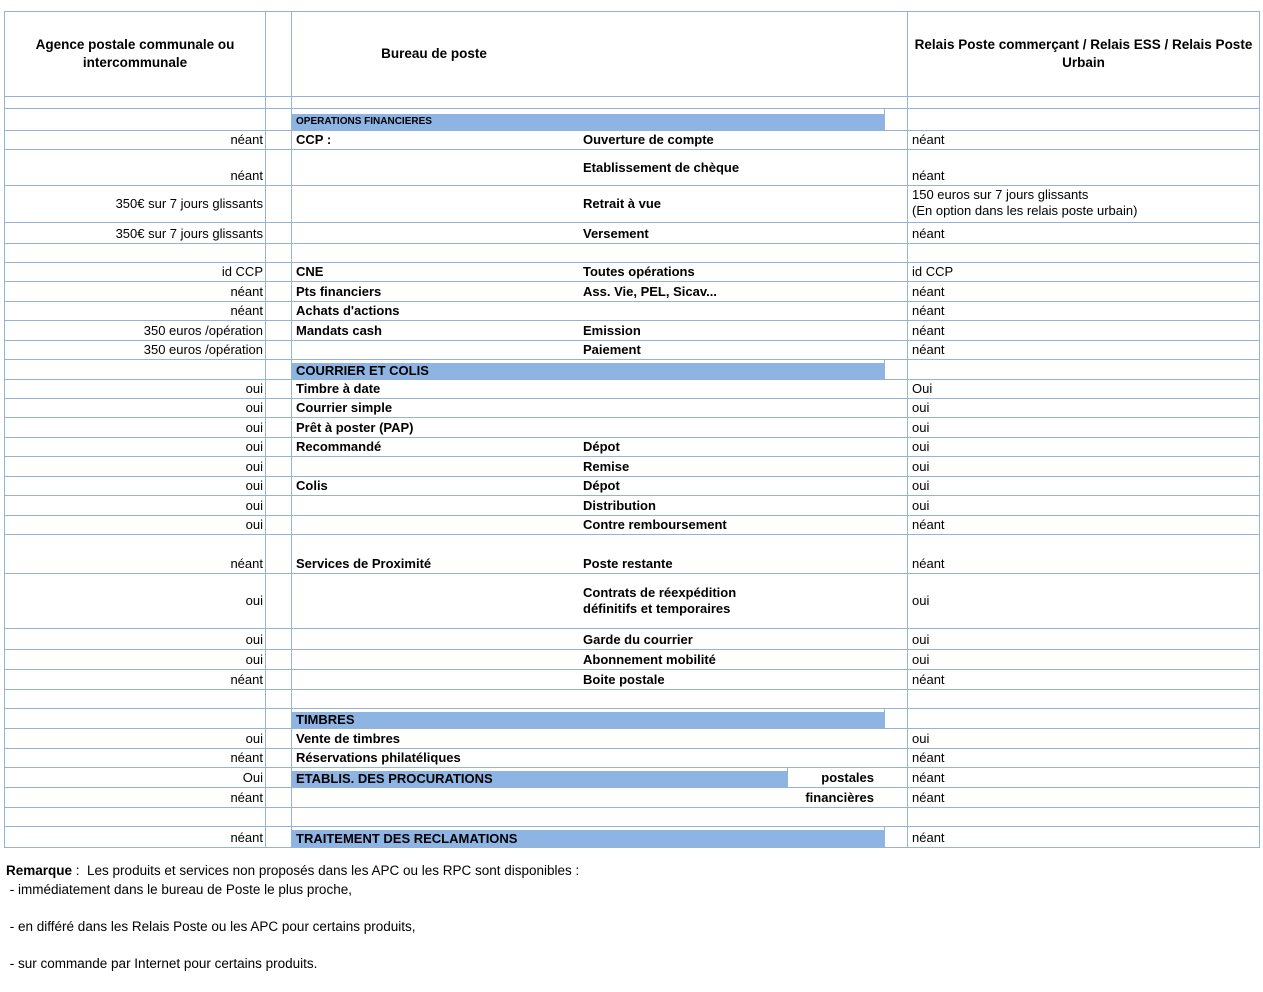  Describe the element at coordinates (135, 777) in the screenshot. I see `apc-value-cell: Oui` at that location.